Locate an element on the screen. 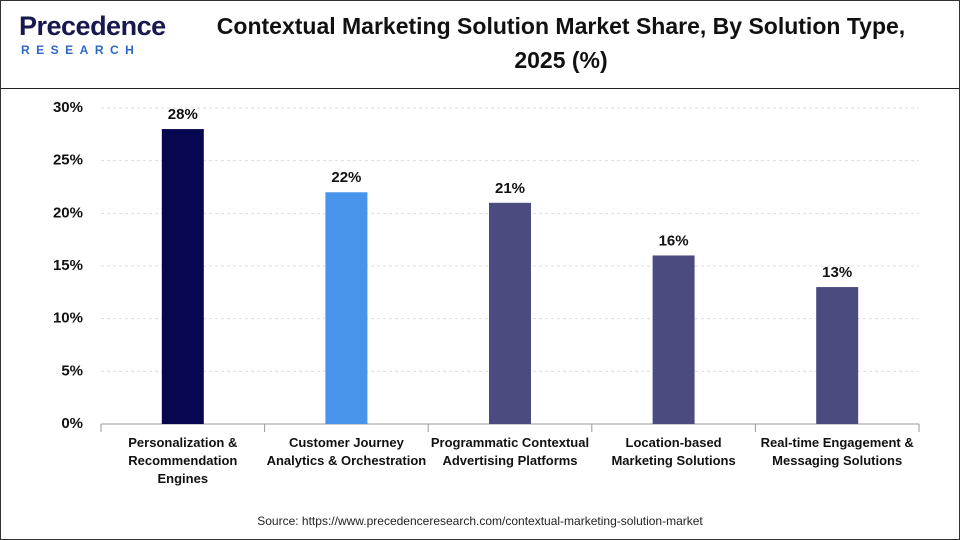  y-tick-label: 15% is located at coordinates (68, 265).